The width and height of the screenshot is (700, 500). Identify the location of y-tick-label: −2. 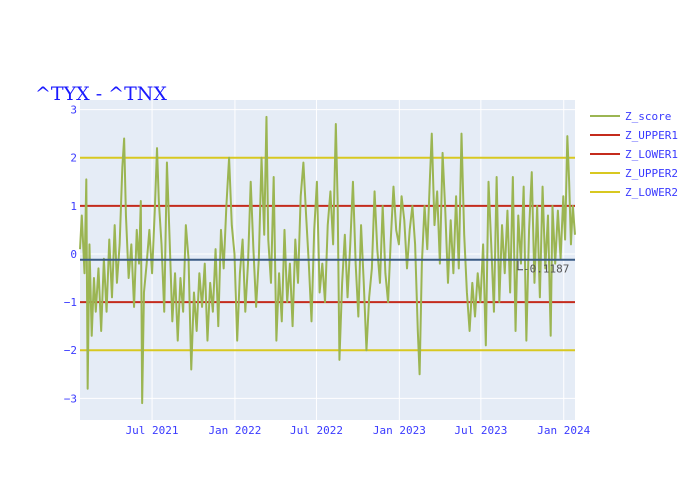
(70, 350).